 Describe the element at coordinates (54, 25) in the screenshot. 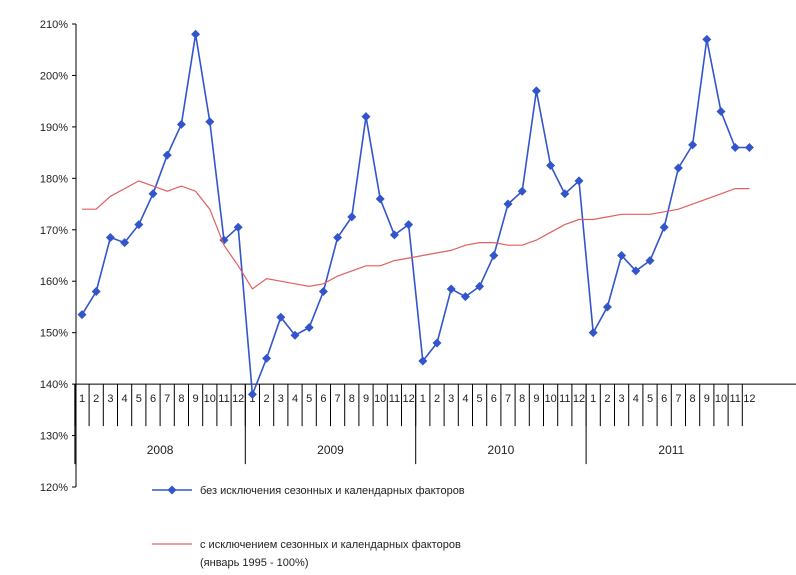

I see `y-tick-label: 210%` at that location.